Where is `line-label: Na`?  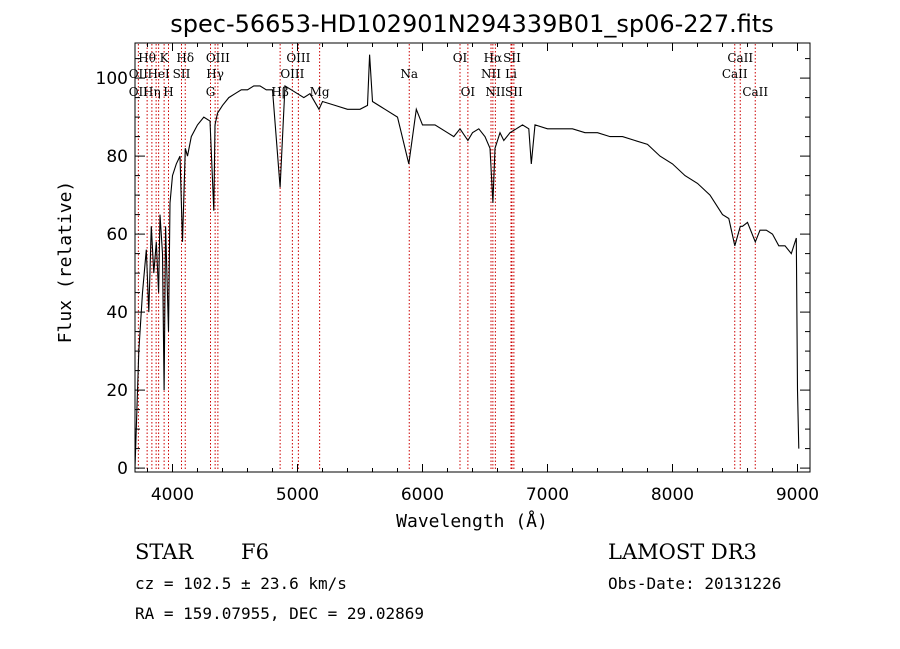
line-label: Na is located at coordinates (409, 74).